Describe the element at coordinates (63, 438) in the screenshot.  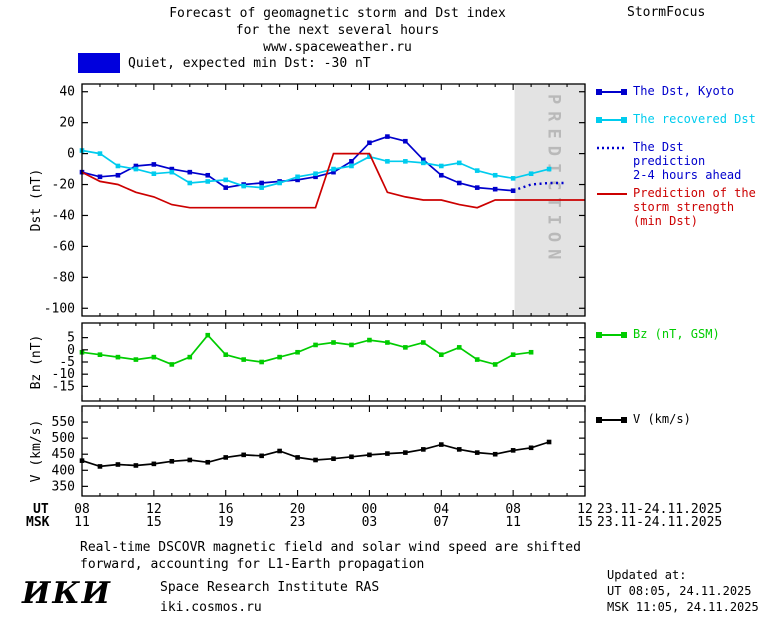
I see `y-tick-label: 500` at that location.